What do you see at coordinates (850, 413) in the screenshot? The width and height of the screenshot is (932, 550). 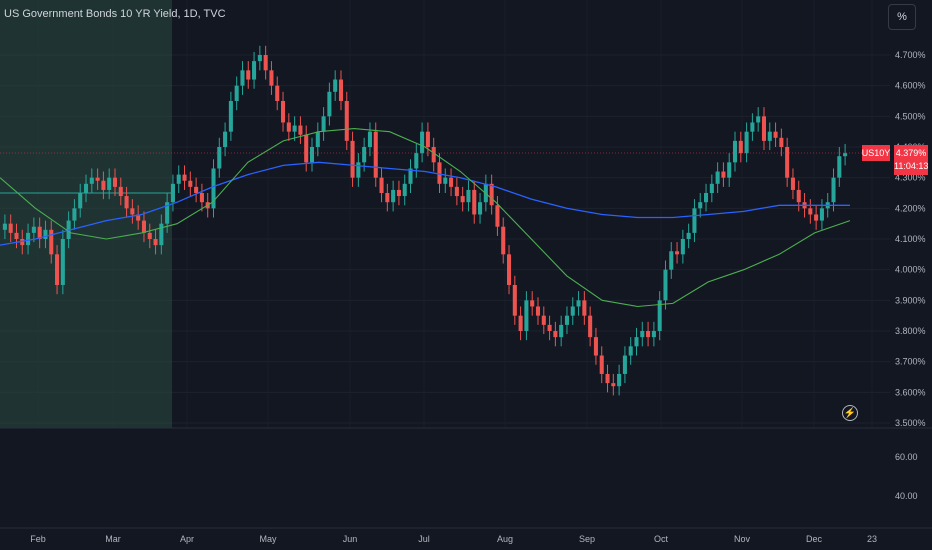 I see `lightning-icon: ⚡` at bounding box center [850, 413].